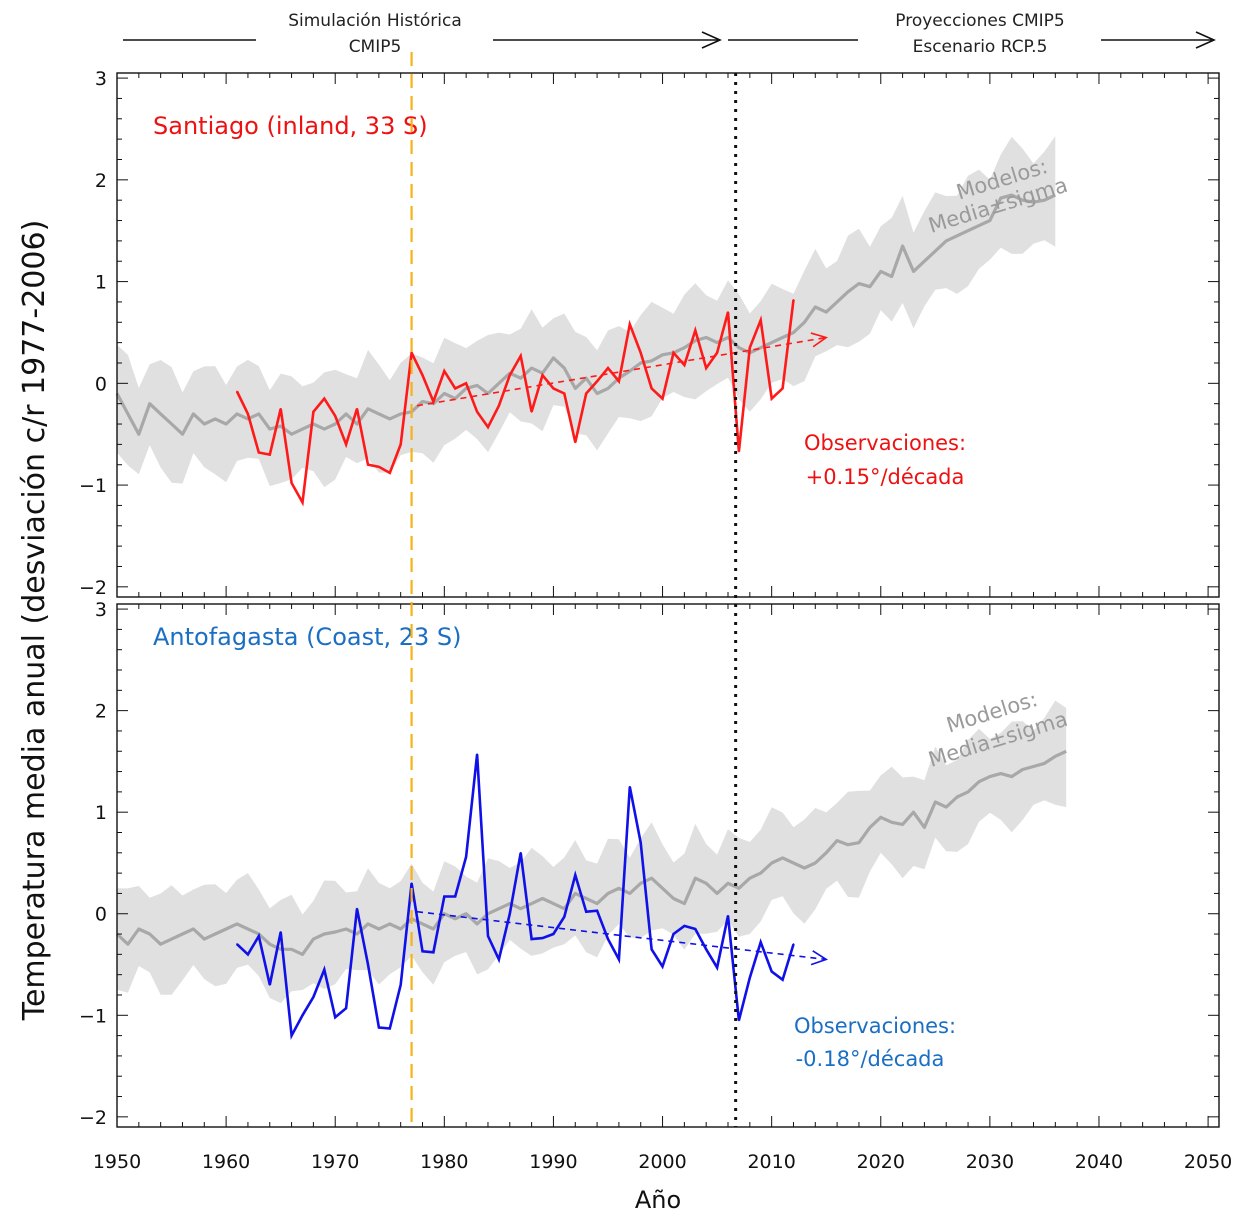 The image size is (1241, 1216). What do you see at coordinates (93, 588) in the screenshot?
I see `santiago-y-tick-label: −2` at bounding box center [93, 588].